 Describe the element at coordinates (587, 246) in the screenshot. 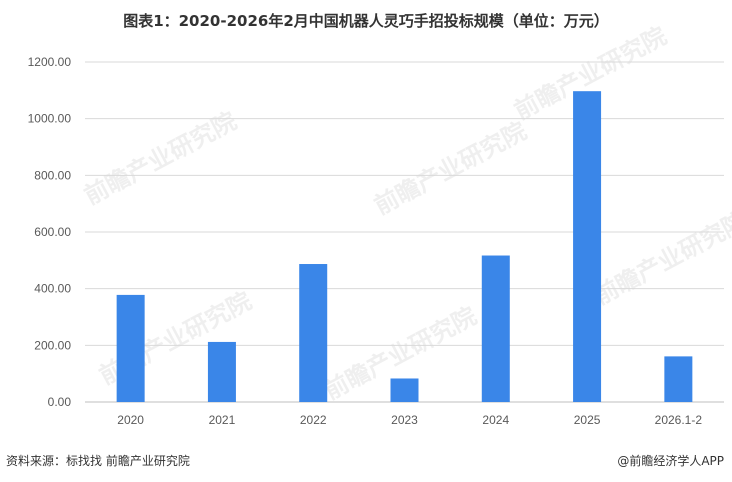

I see `bar-2025` at that location.